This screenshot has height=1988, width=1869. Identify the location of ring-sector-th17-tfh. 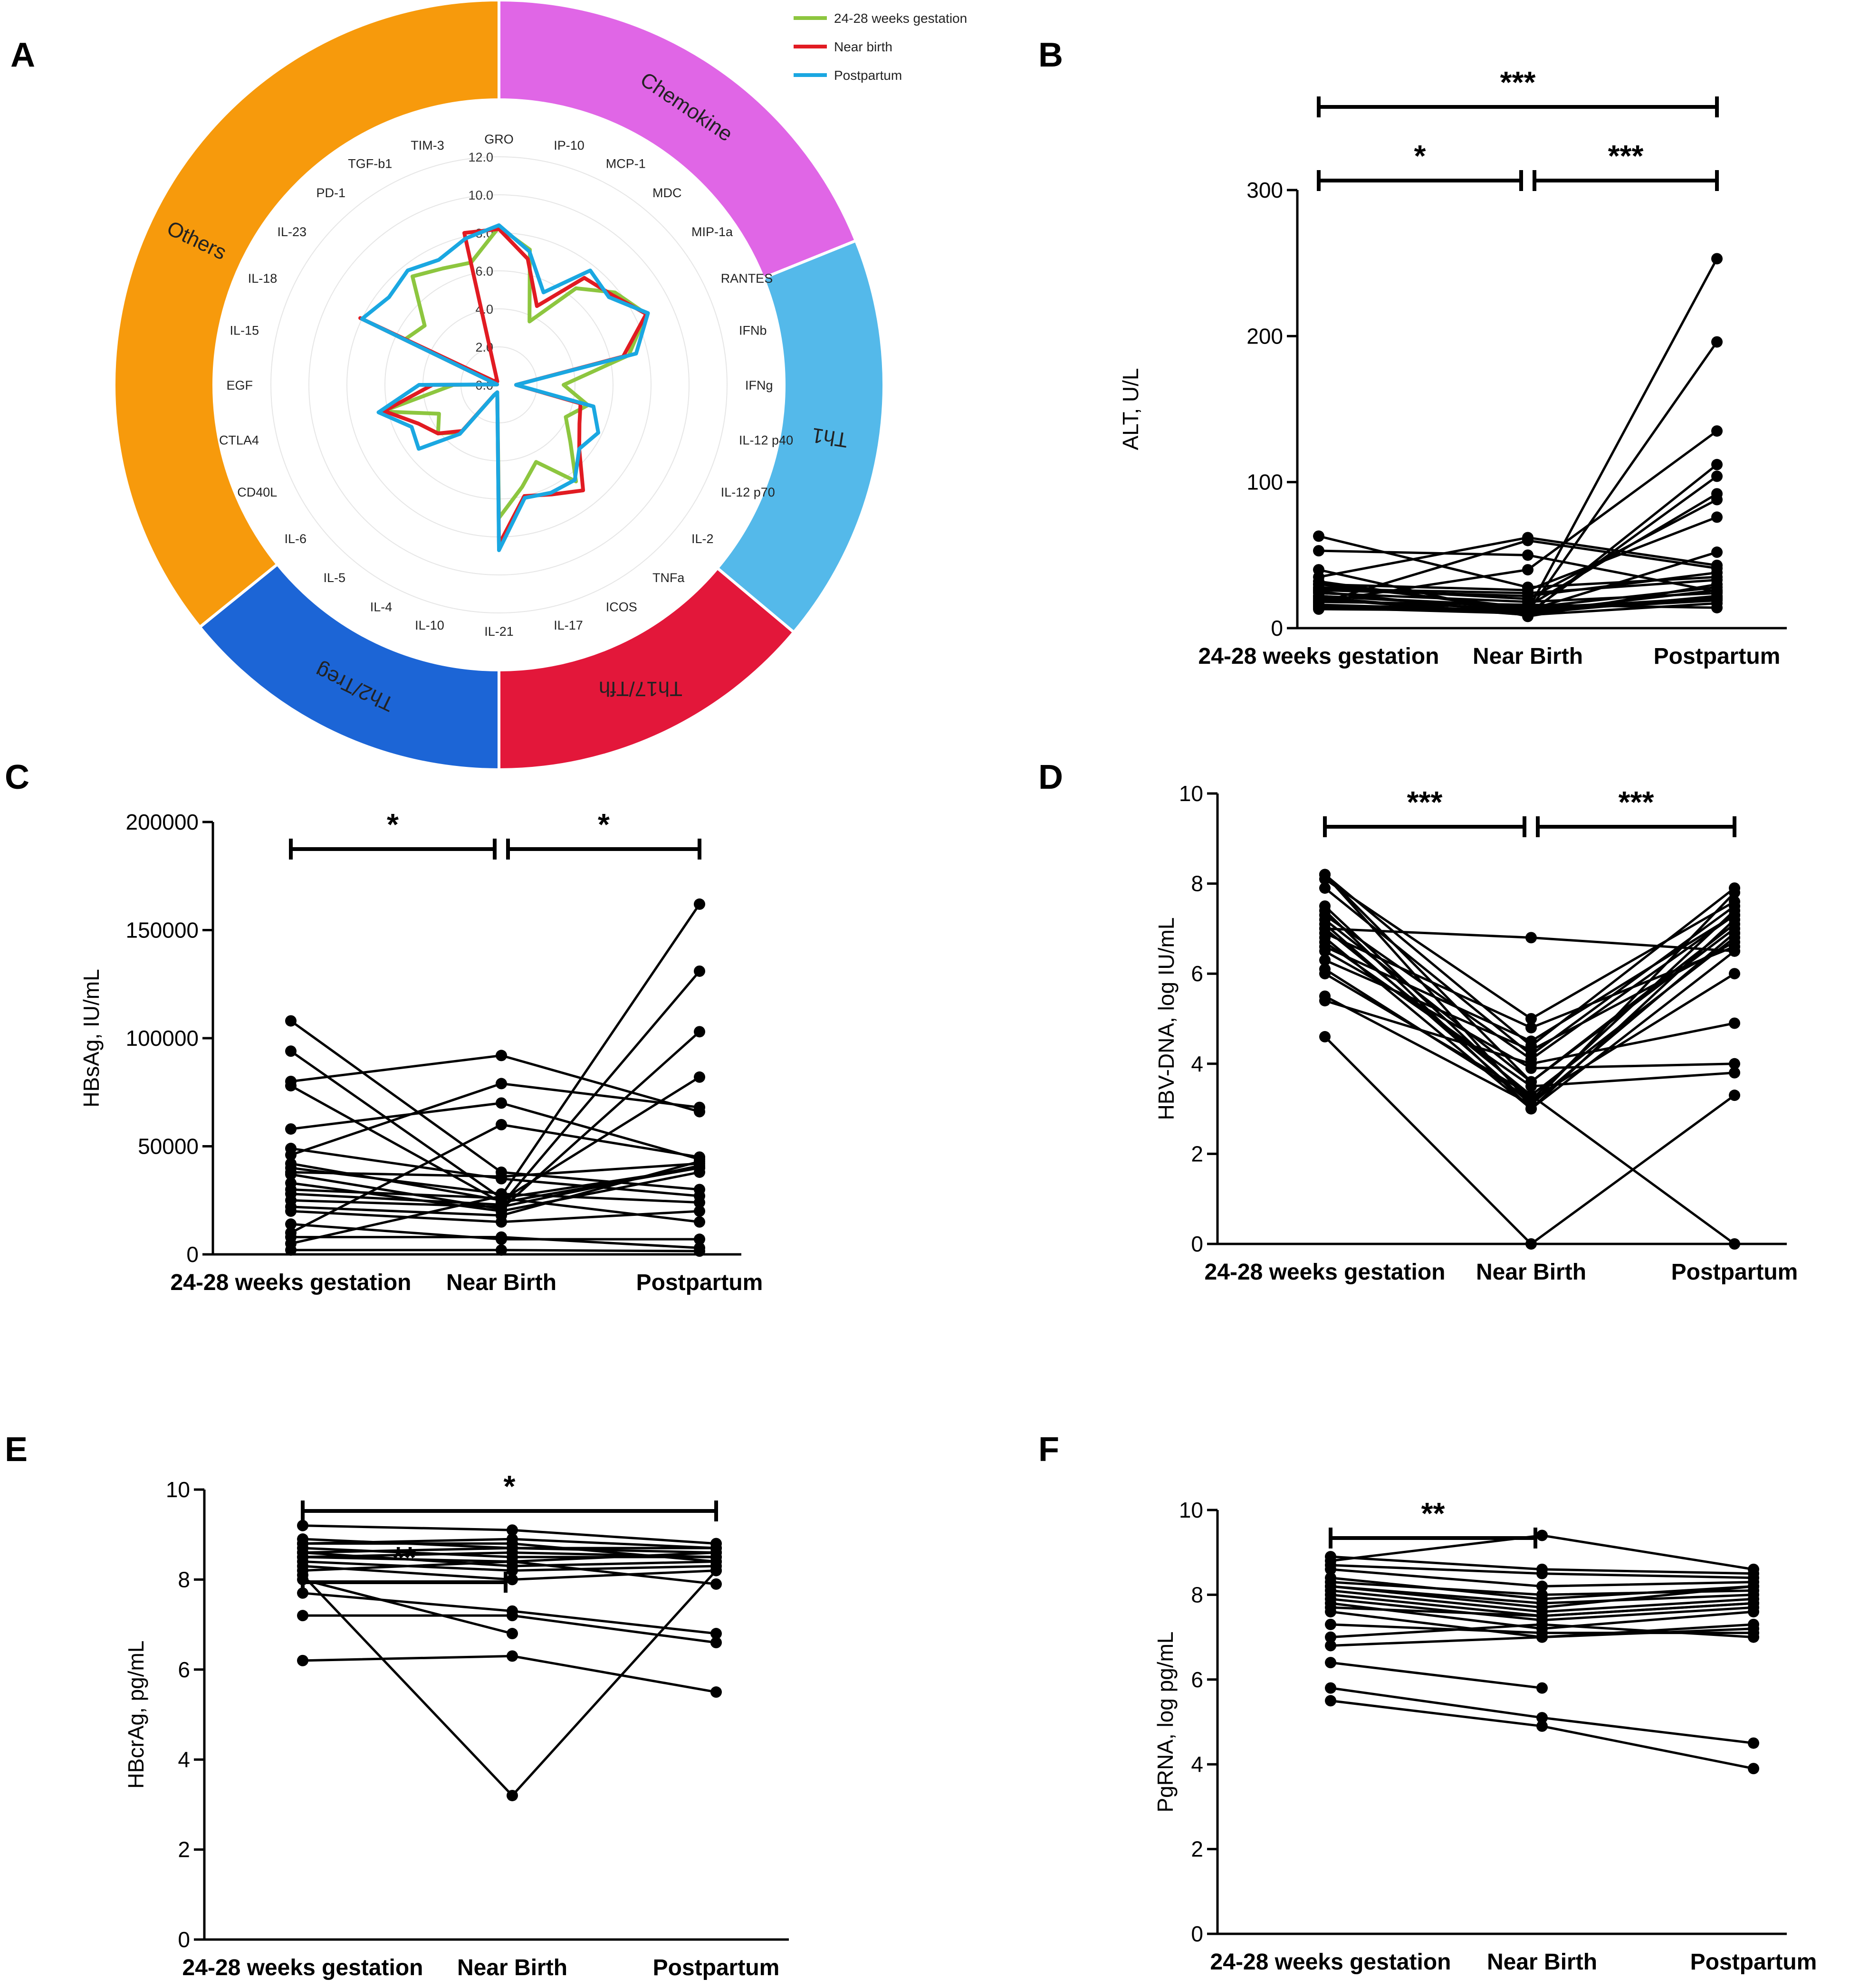
(647, 669).